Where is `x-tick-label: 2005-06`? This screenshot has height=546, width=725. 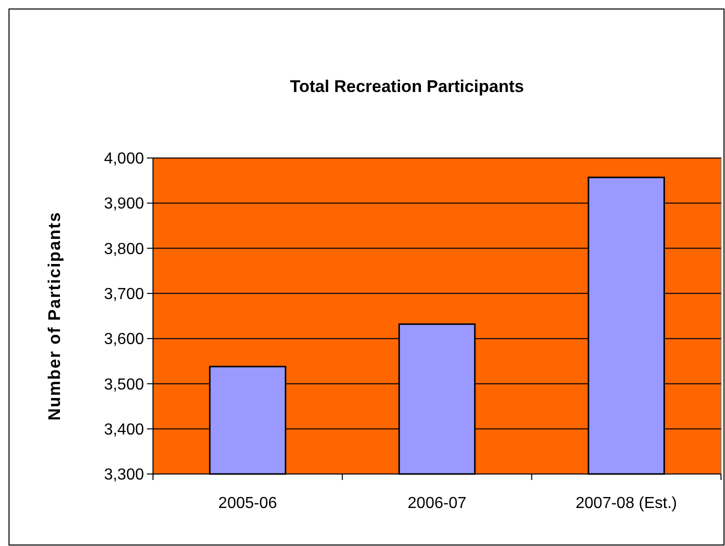
x-tick-label: 2005-06 is located at coordinates (248, 503).